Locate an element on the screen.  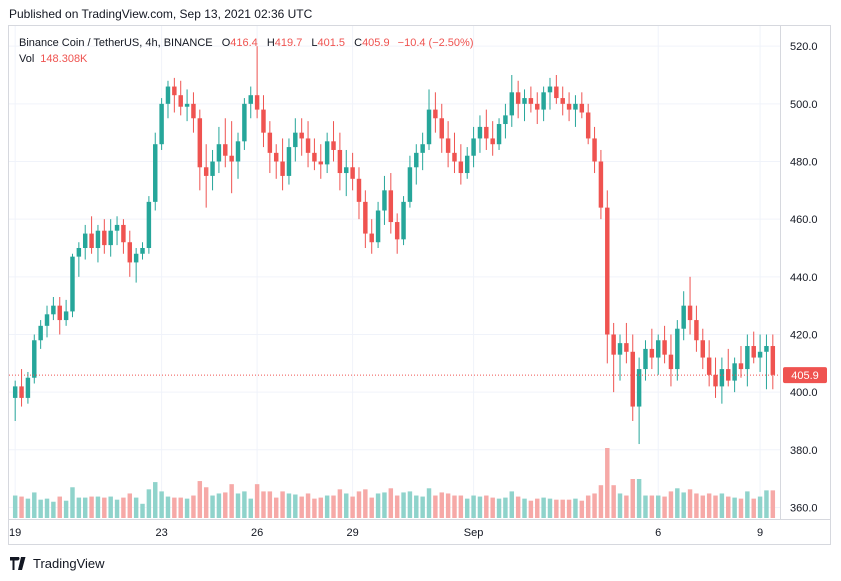
time-axis: 19232629Sep6913 is located at coordinates (425, 533).